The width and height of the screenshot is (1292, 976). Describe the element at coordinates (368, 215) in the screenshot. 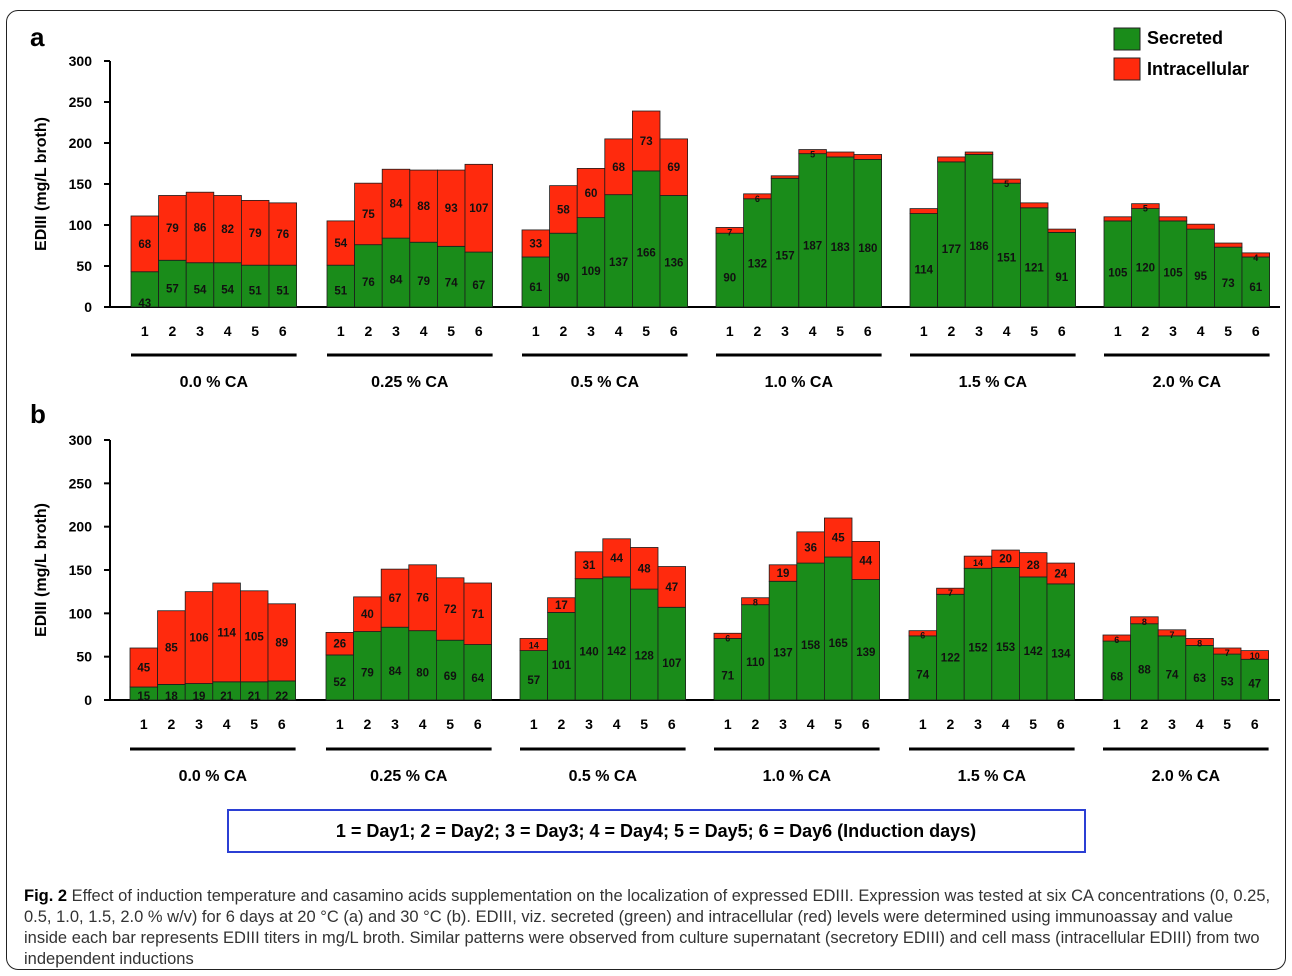

I see `intracellular-value-label: 75` at that location.